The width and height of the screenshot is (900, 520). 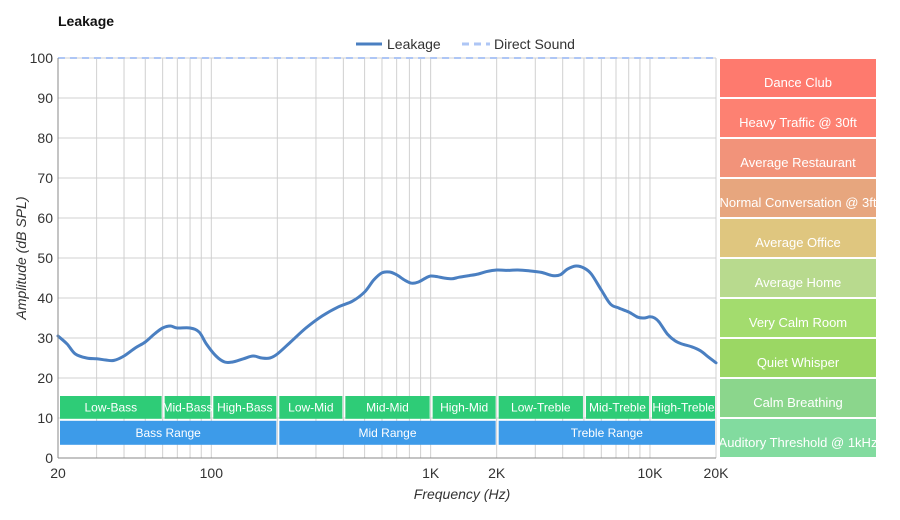 I want to click on band-label-high-treble: High-Treble, so click(x=683, y=407).